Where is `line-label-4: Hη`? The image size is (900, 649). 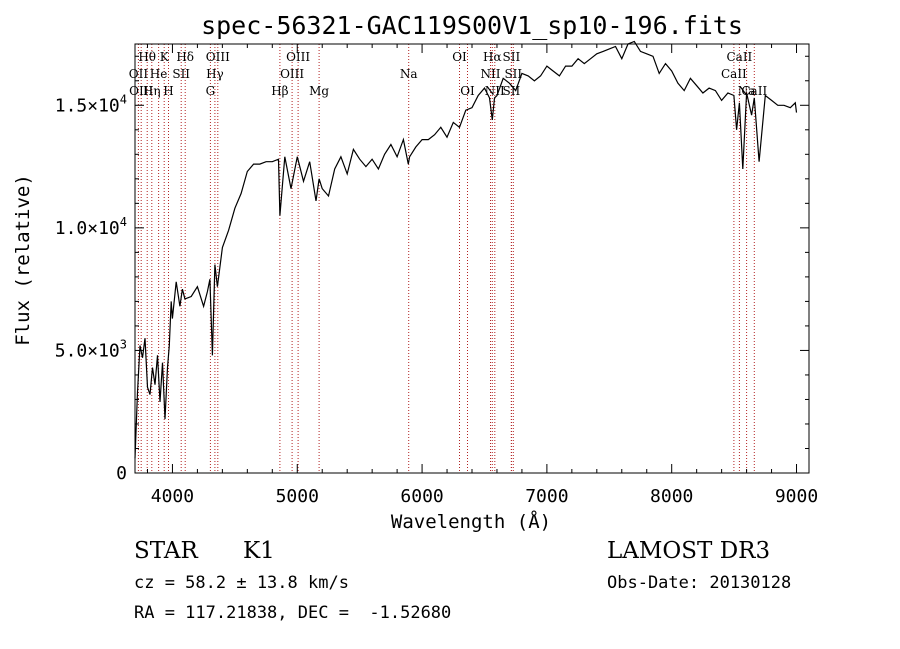
line-label-4: Hη is located at coordinates (152, 91).